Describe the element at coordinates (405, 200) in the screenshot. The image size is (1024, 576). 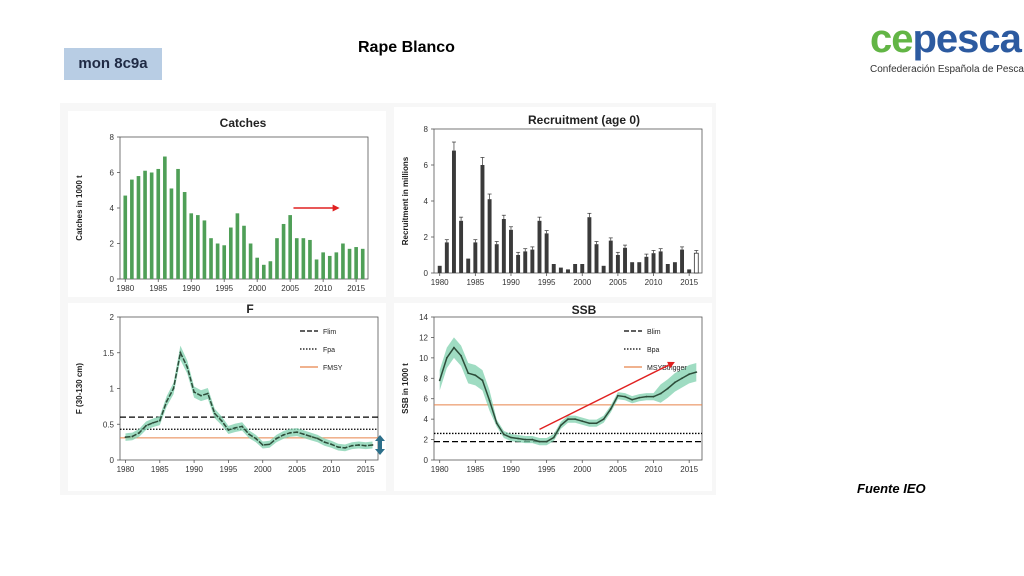
I see `y-axis-label: Recruitment in millions` at that location.